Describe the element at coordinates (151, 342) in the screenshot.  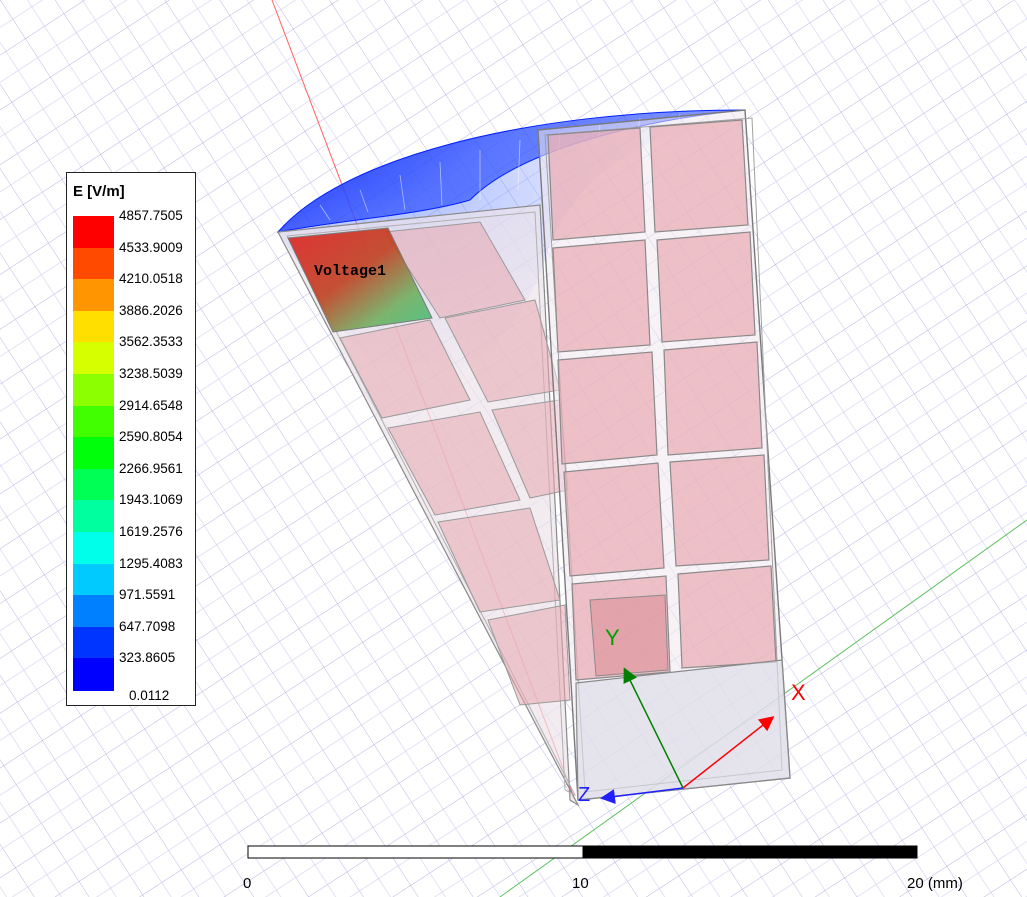
I see `legend-tick-label: 3562.3533` at that location.